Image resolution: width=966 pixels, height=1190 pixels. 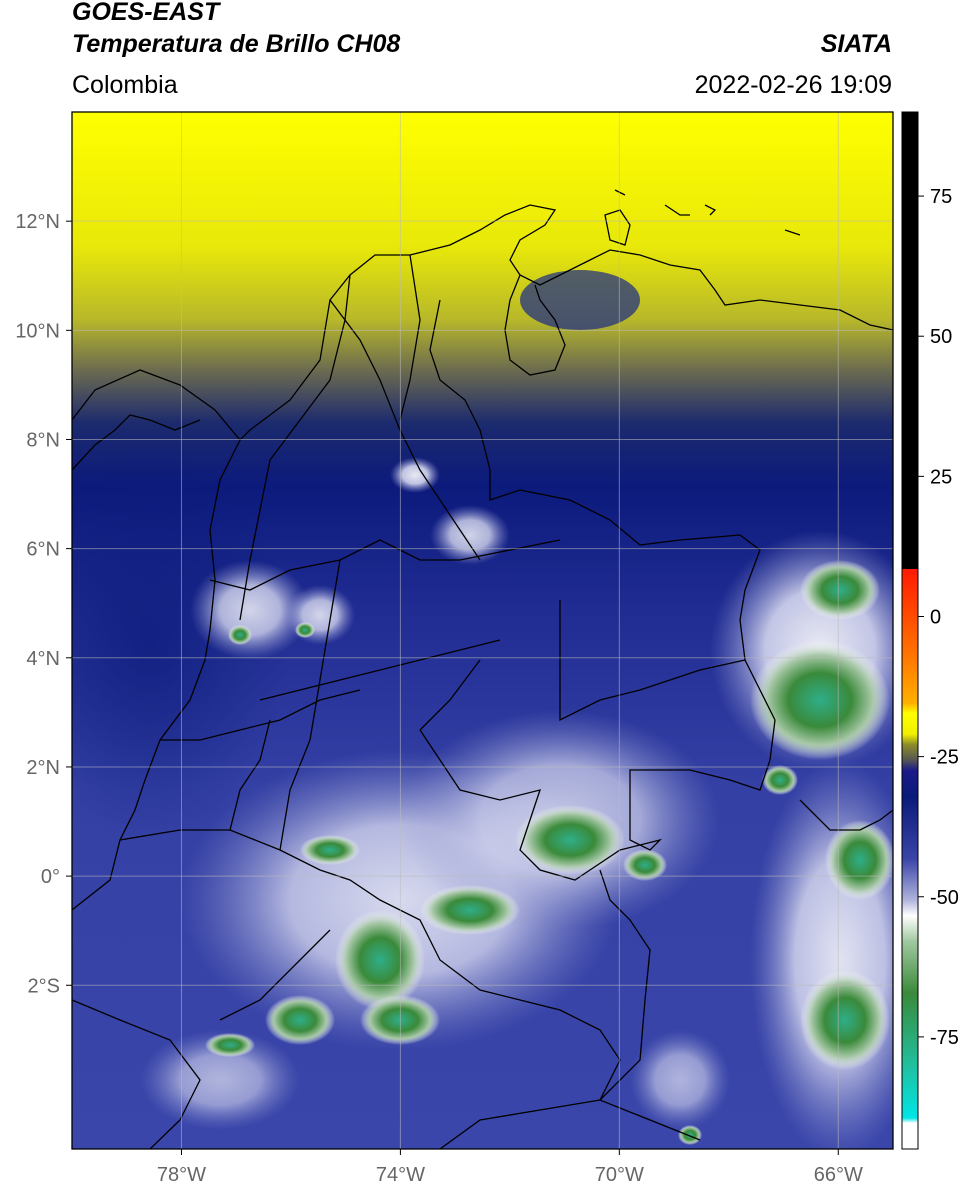 What do you see at coordinates (944, 758) in the screenshot?
I see `colorbar-tick-label: -25` at bounding box center [944, 758].